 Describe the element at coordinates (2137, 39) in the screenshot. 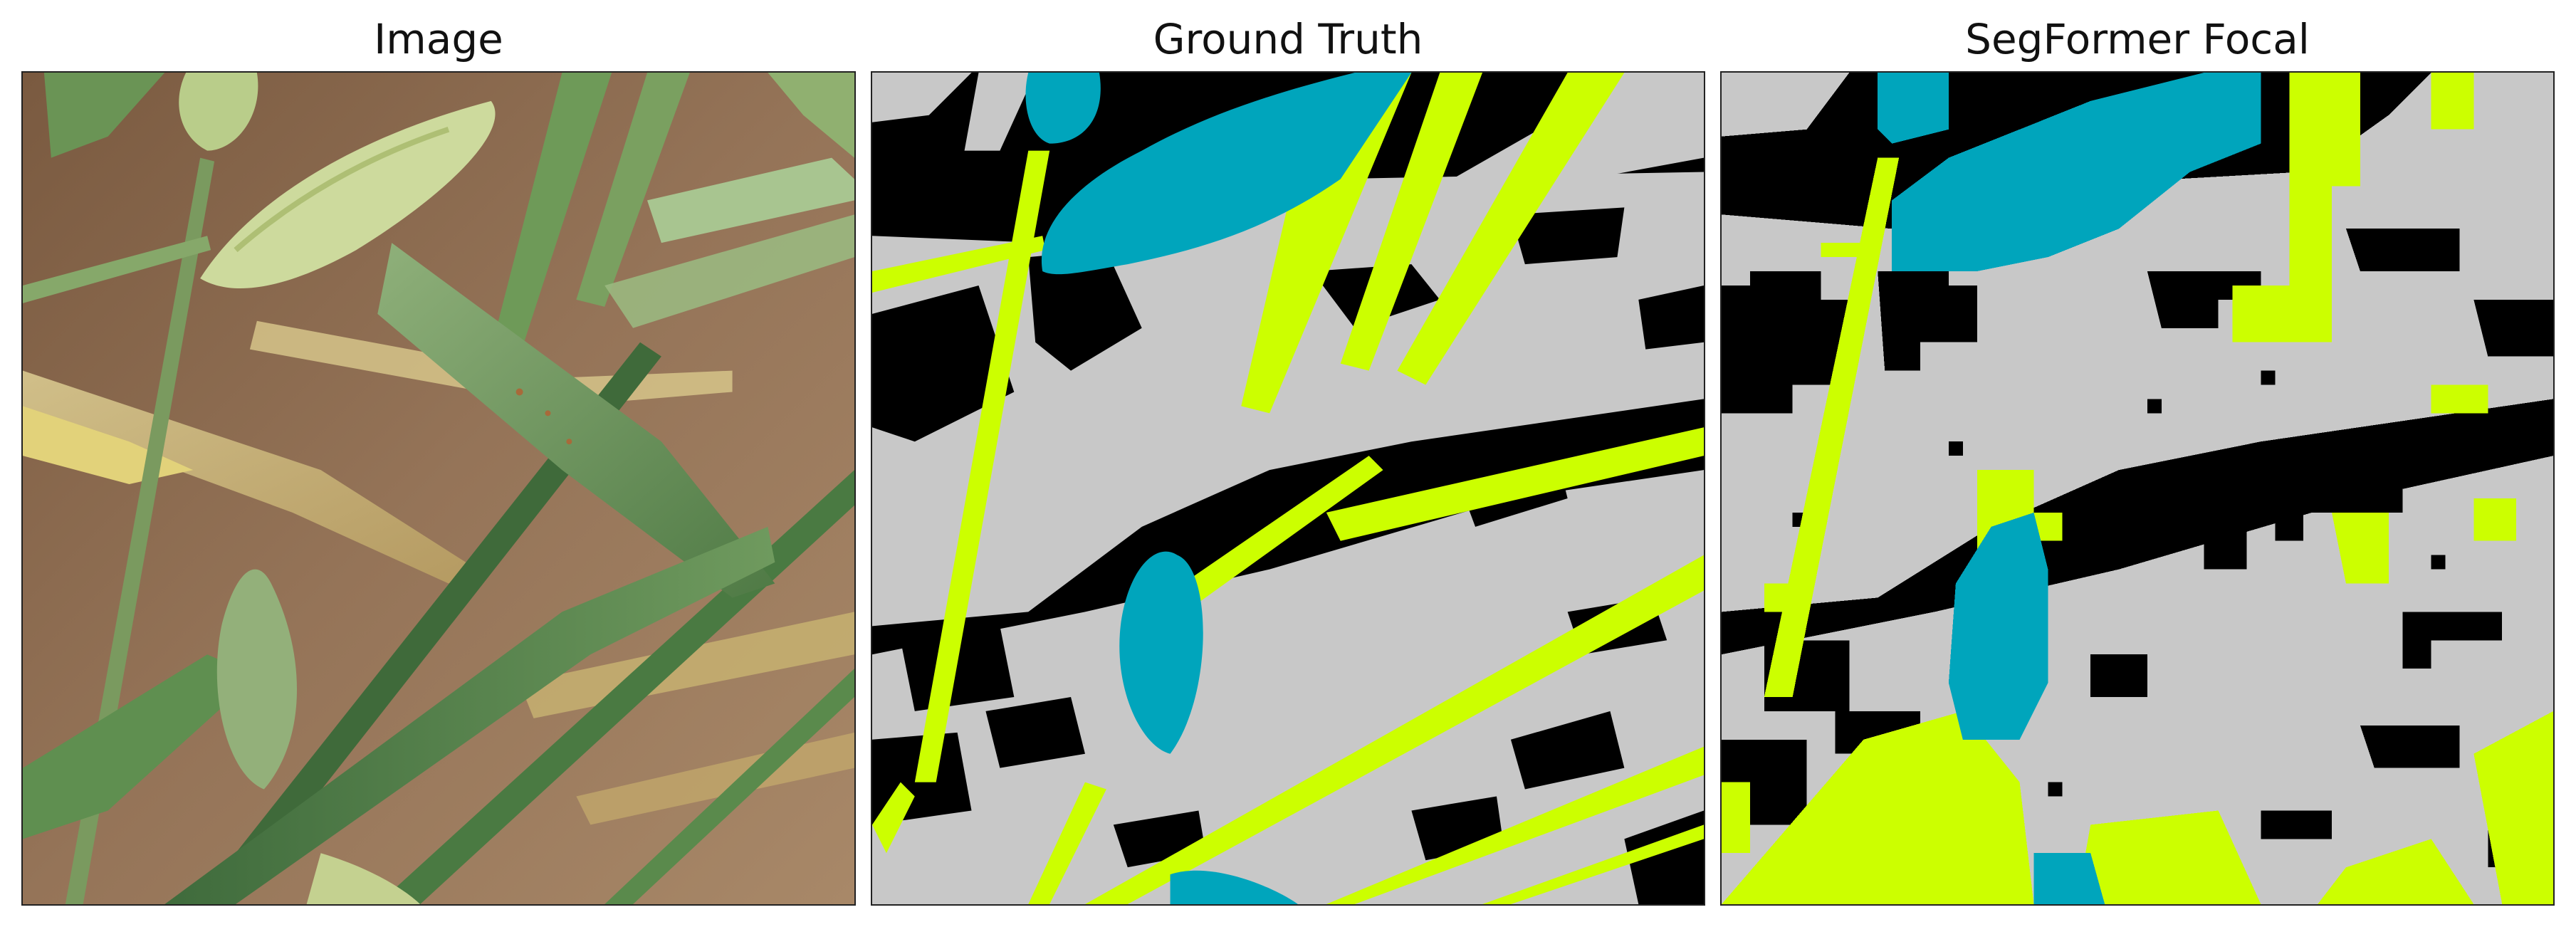

I see `panel-title-segformer-focal: SegFormer Focal` at that location.